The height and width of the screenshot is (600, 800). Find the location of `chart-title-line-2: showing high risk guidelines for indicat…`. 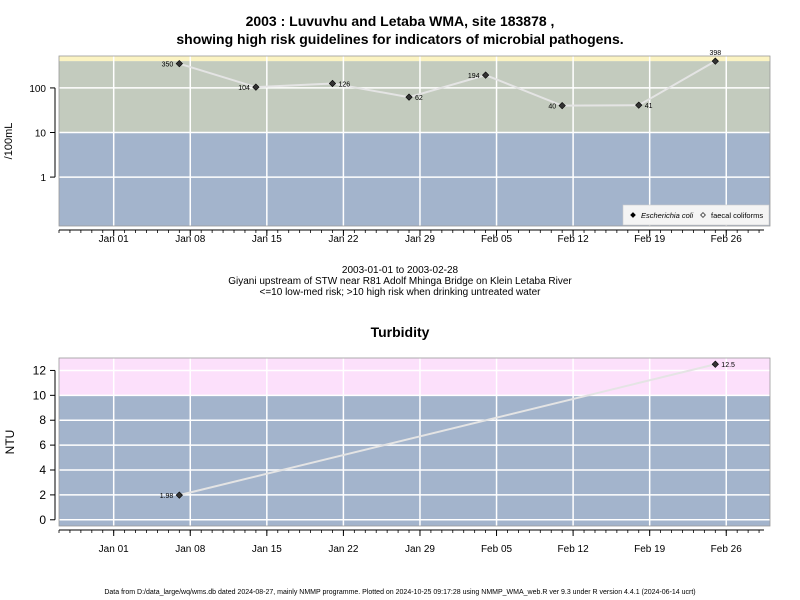

chart-title-line-2: showing high risk guidelines for indicat… is located at coordinates (400, 39).